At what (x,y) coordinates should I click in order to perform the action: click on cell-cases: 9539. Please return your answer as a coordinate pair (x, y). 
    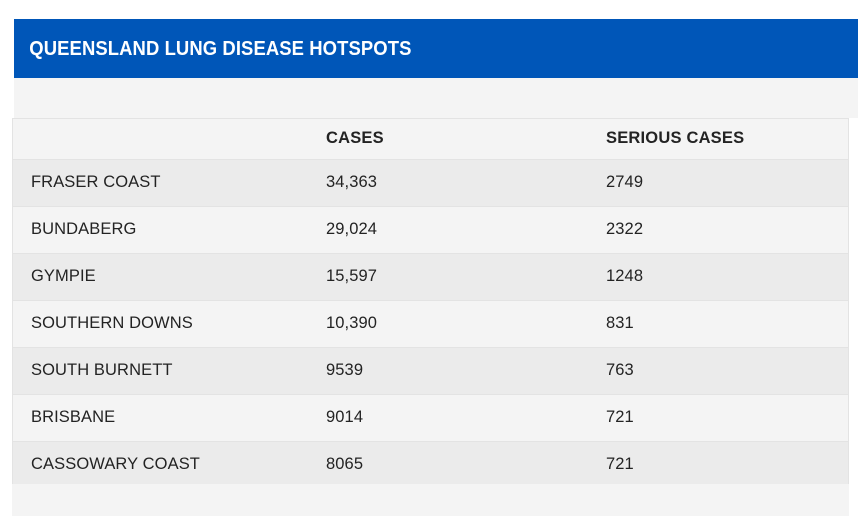
    Looking at the image, I should click on (448, 371).